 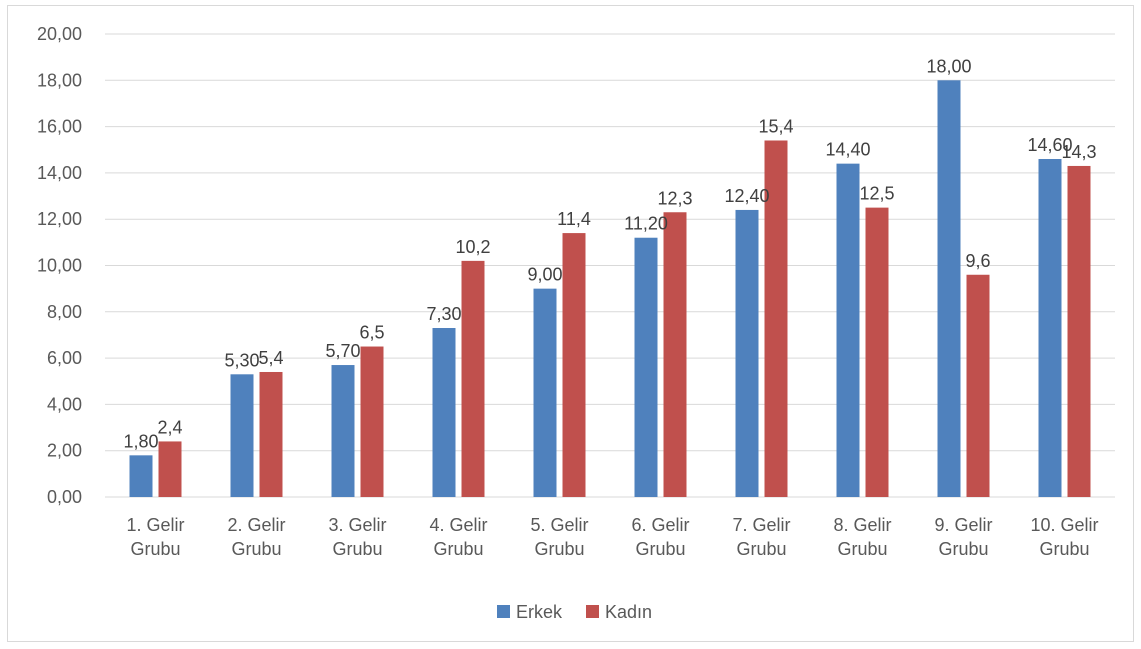 I want to click on data-label: 11,4, so click(x=574, y=219).